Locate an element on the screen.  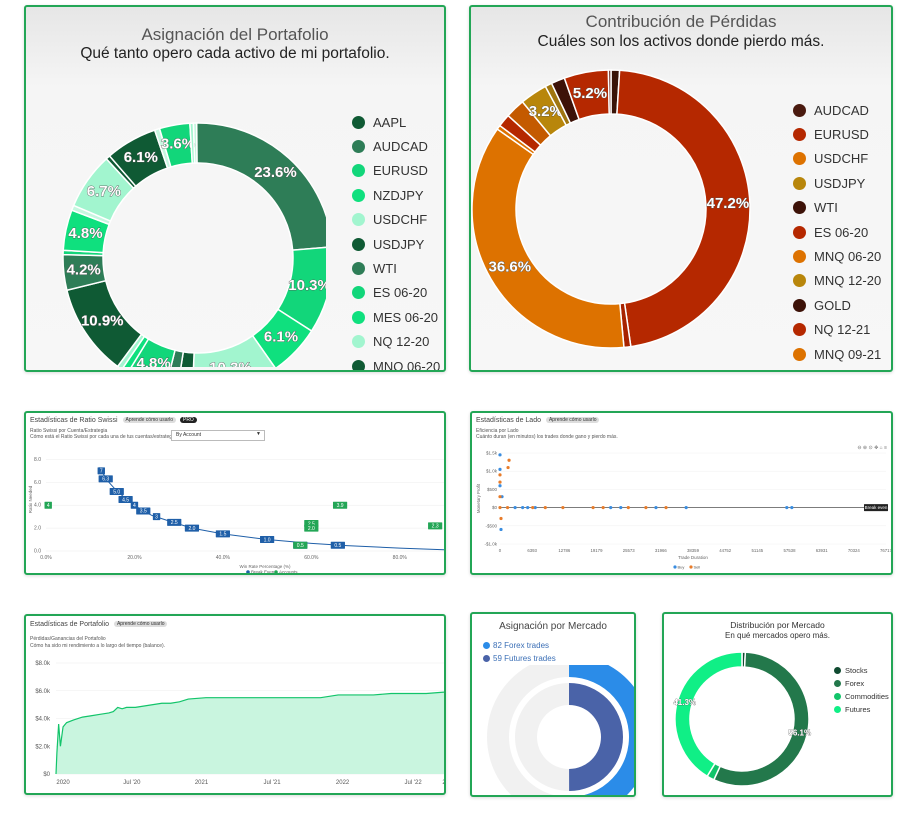
legend-item: 59 Futures trades is located at coordinates (519, 658).